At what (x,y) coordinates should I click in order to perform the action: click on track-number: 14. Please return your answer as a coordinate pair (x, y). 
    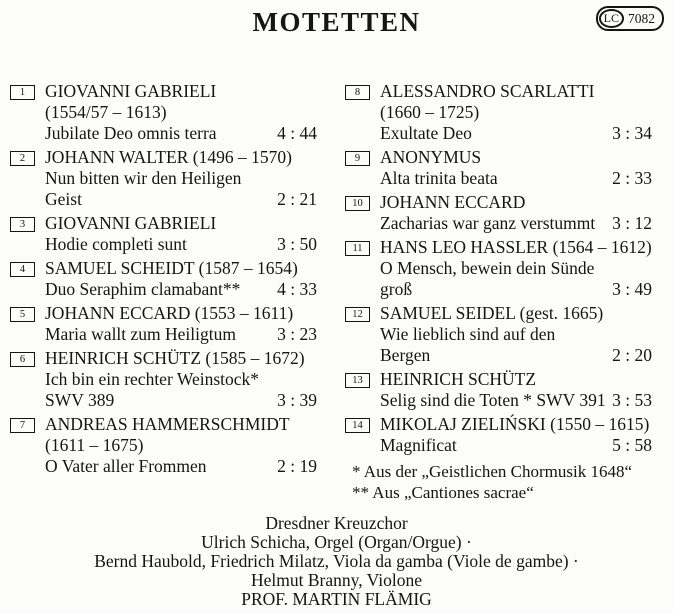
    Looking at the image, I should click on (357, 425).